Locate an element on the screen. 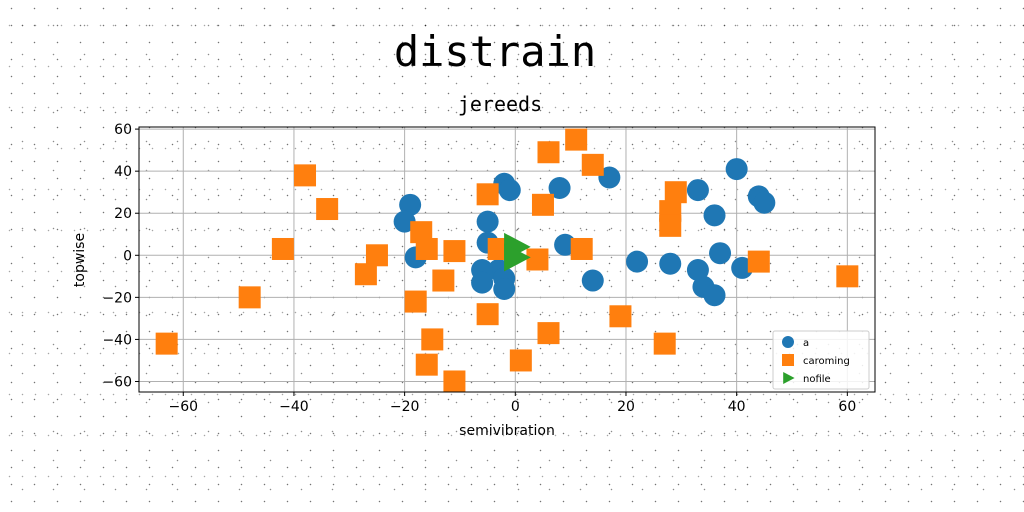  y-tick-label: 40 is located at coordinates (123, 172).